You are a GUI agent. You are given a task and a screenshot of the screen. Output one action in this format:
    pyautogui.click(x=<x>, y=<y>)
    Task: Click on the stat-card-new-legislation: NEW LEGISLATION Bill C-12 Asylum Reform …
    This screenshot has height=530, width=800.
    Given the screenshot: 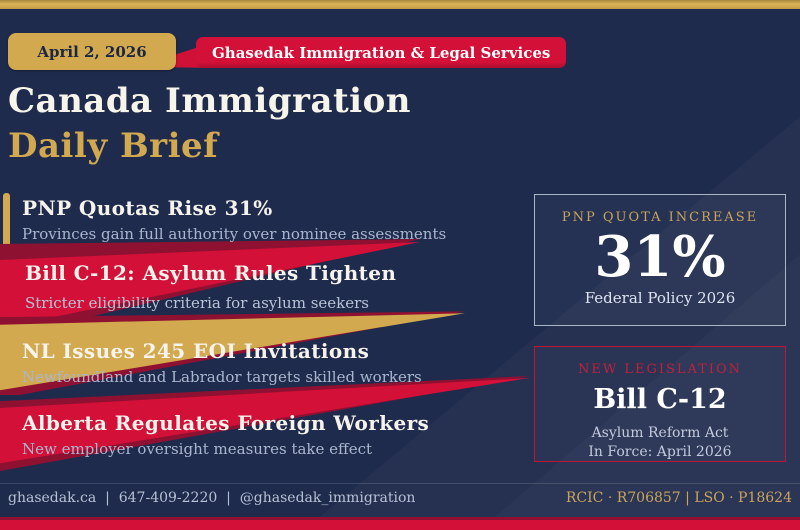 What is the action you would take?
    pyautogui.click(x=660, y=404)
    